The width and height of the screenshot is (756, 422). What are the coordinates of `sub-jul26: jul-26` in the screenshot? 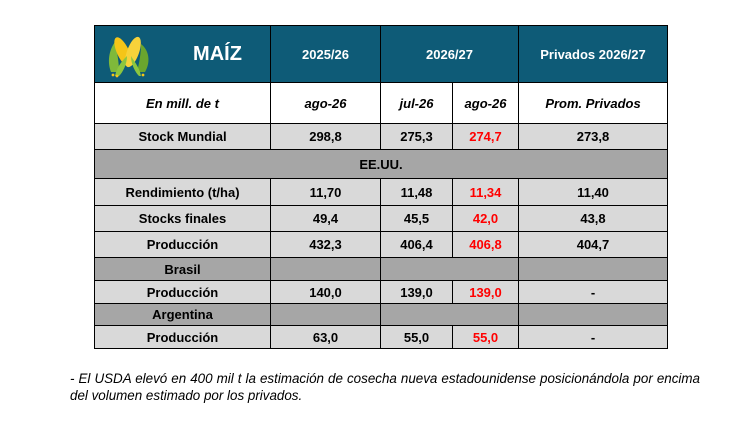 It's located at (416, 103).